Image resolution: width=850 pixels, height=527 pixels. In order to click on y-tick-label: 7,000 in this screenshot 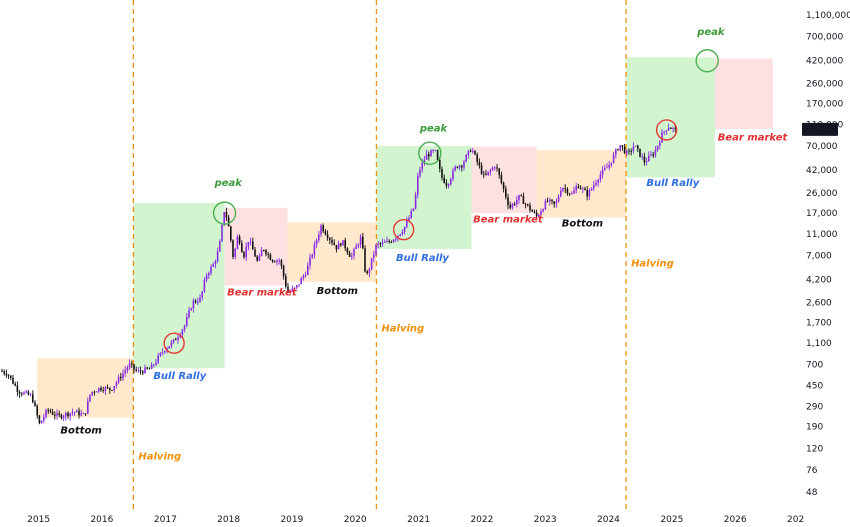, I will do `click(819, 256)`.